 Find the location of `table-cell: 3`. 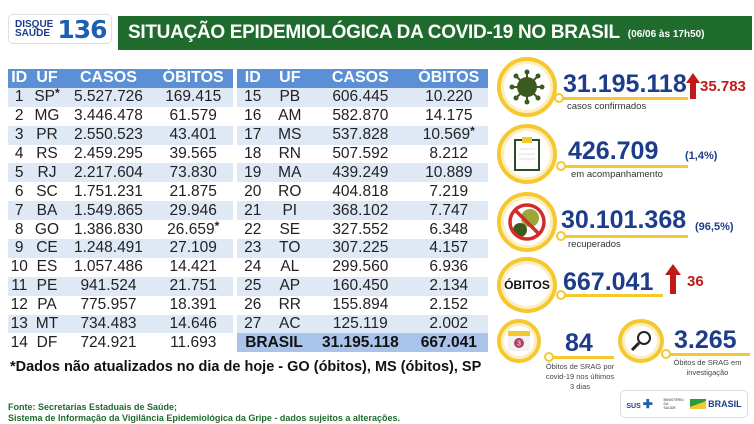

table-cell: 3 is located at coordinates (19, 135).